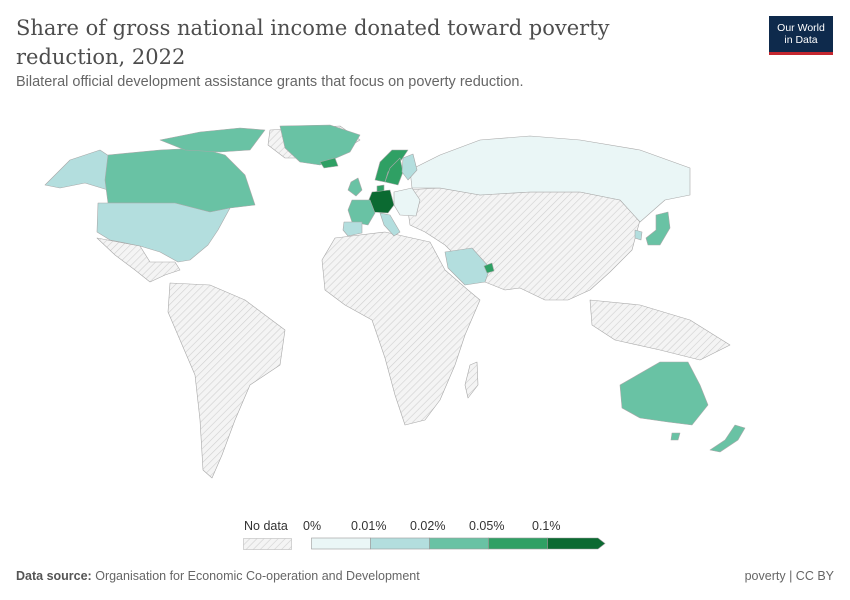 This screenshot has width=850, height=600. What do you see at coordinates (266, 526) in the screenshot?
I see `no-data-label: No data` at bounding box center [266, 526].